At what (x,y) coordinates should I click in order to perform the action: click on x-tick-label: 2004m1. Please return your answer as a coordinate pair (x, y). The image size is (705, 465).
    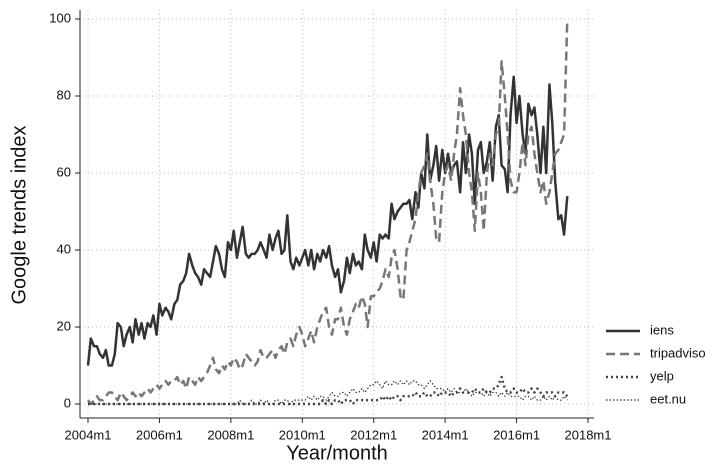
    Looking at the image, I should click on (88, 434).